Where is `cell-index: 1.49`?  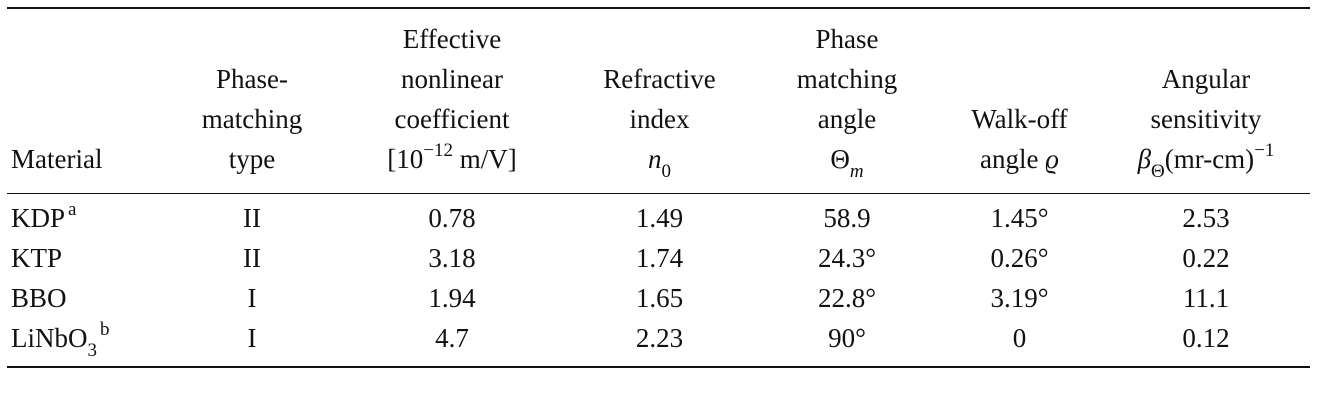
cell-index: 1.49 is located at coordinates (659, 218).